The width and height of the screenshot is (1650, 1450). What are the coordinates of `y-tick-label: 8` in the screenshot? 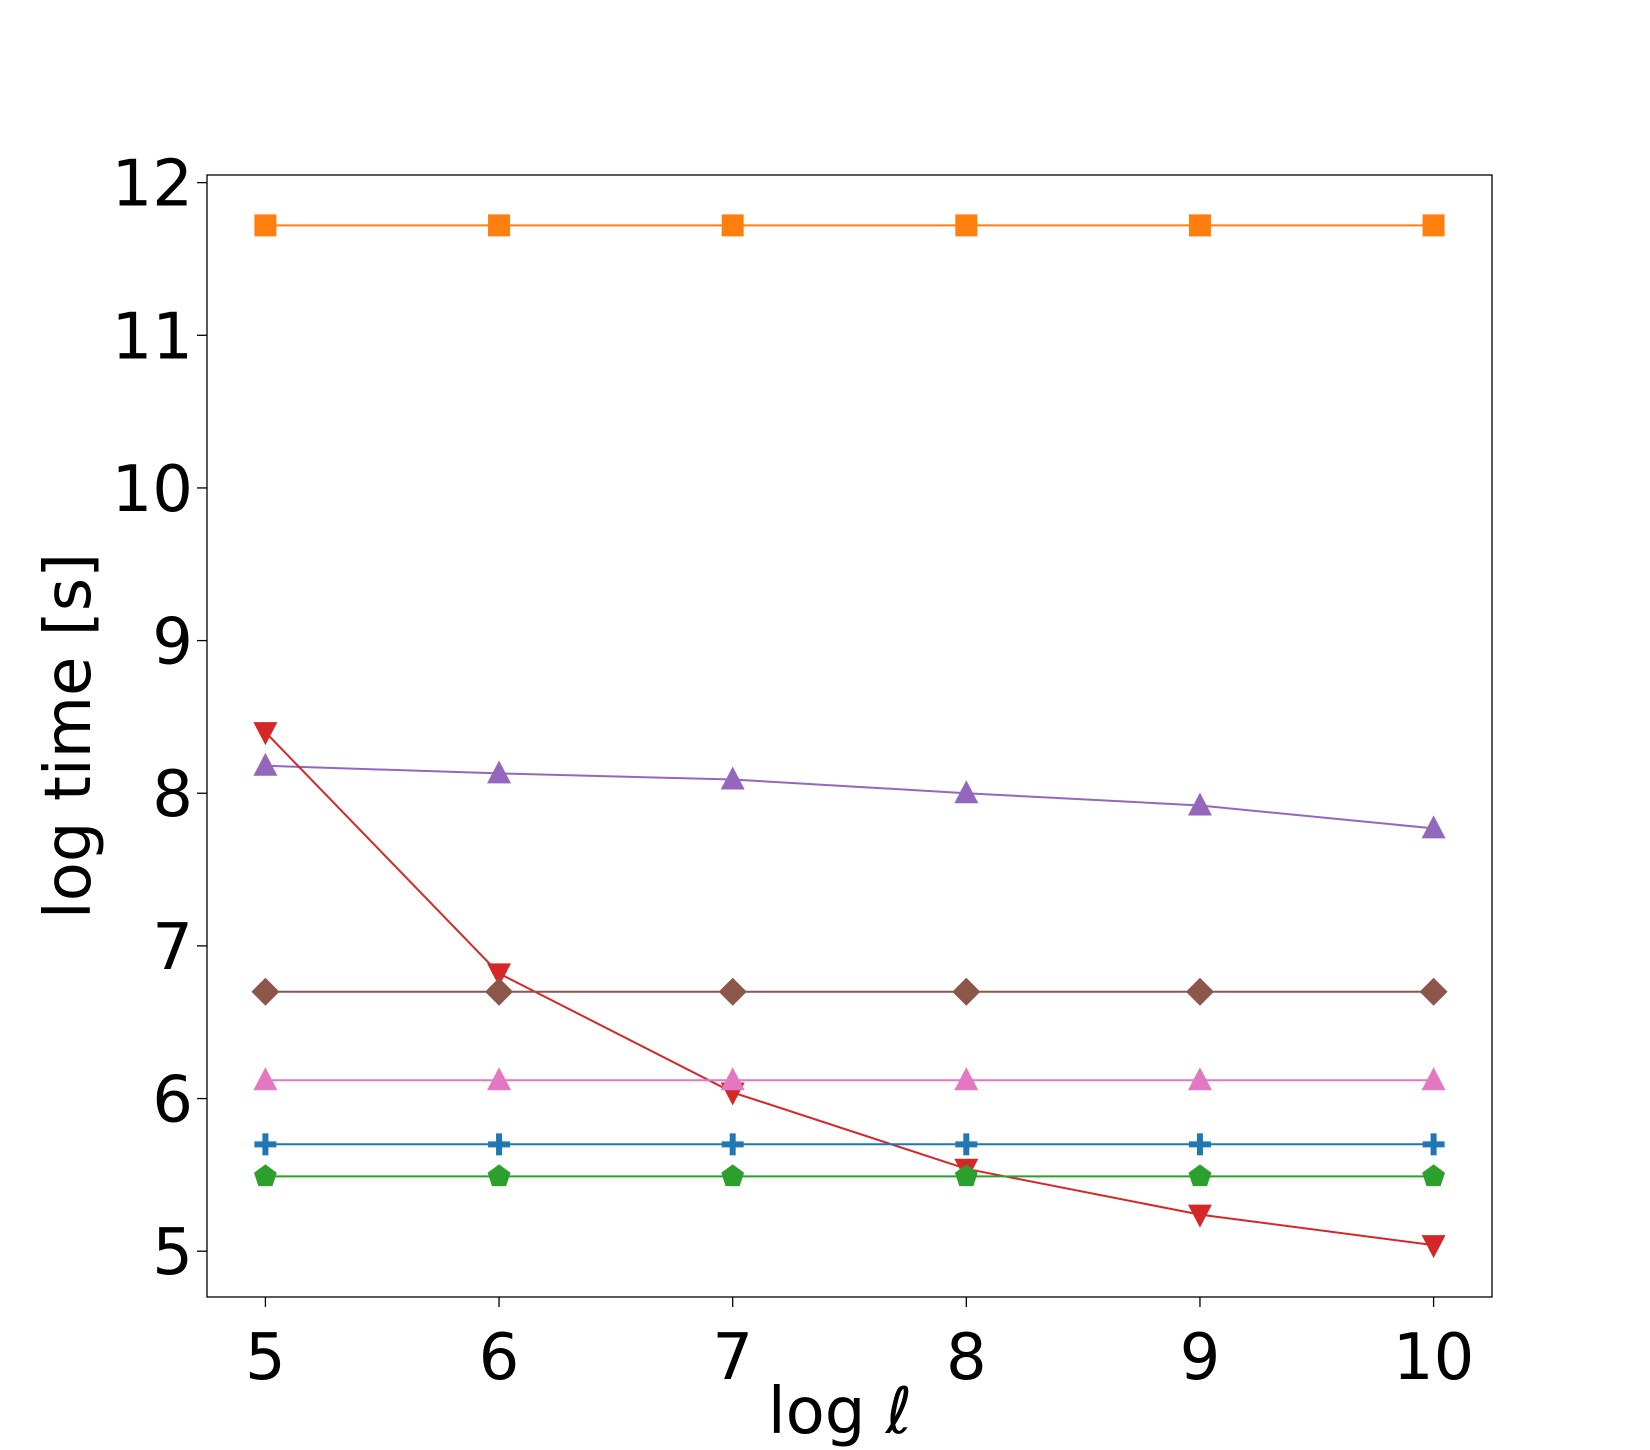 It's located at (172, 795).